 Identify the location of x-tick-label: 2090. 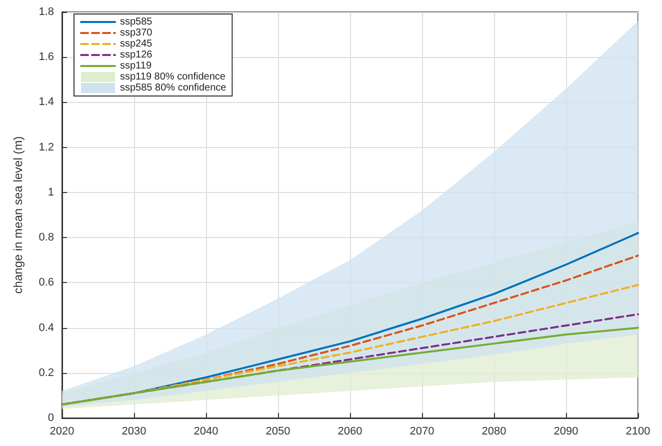
(566, 432).